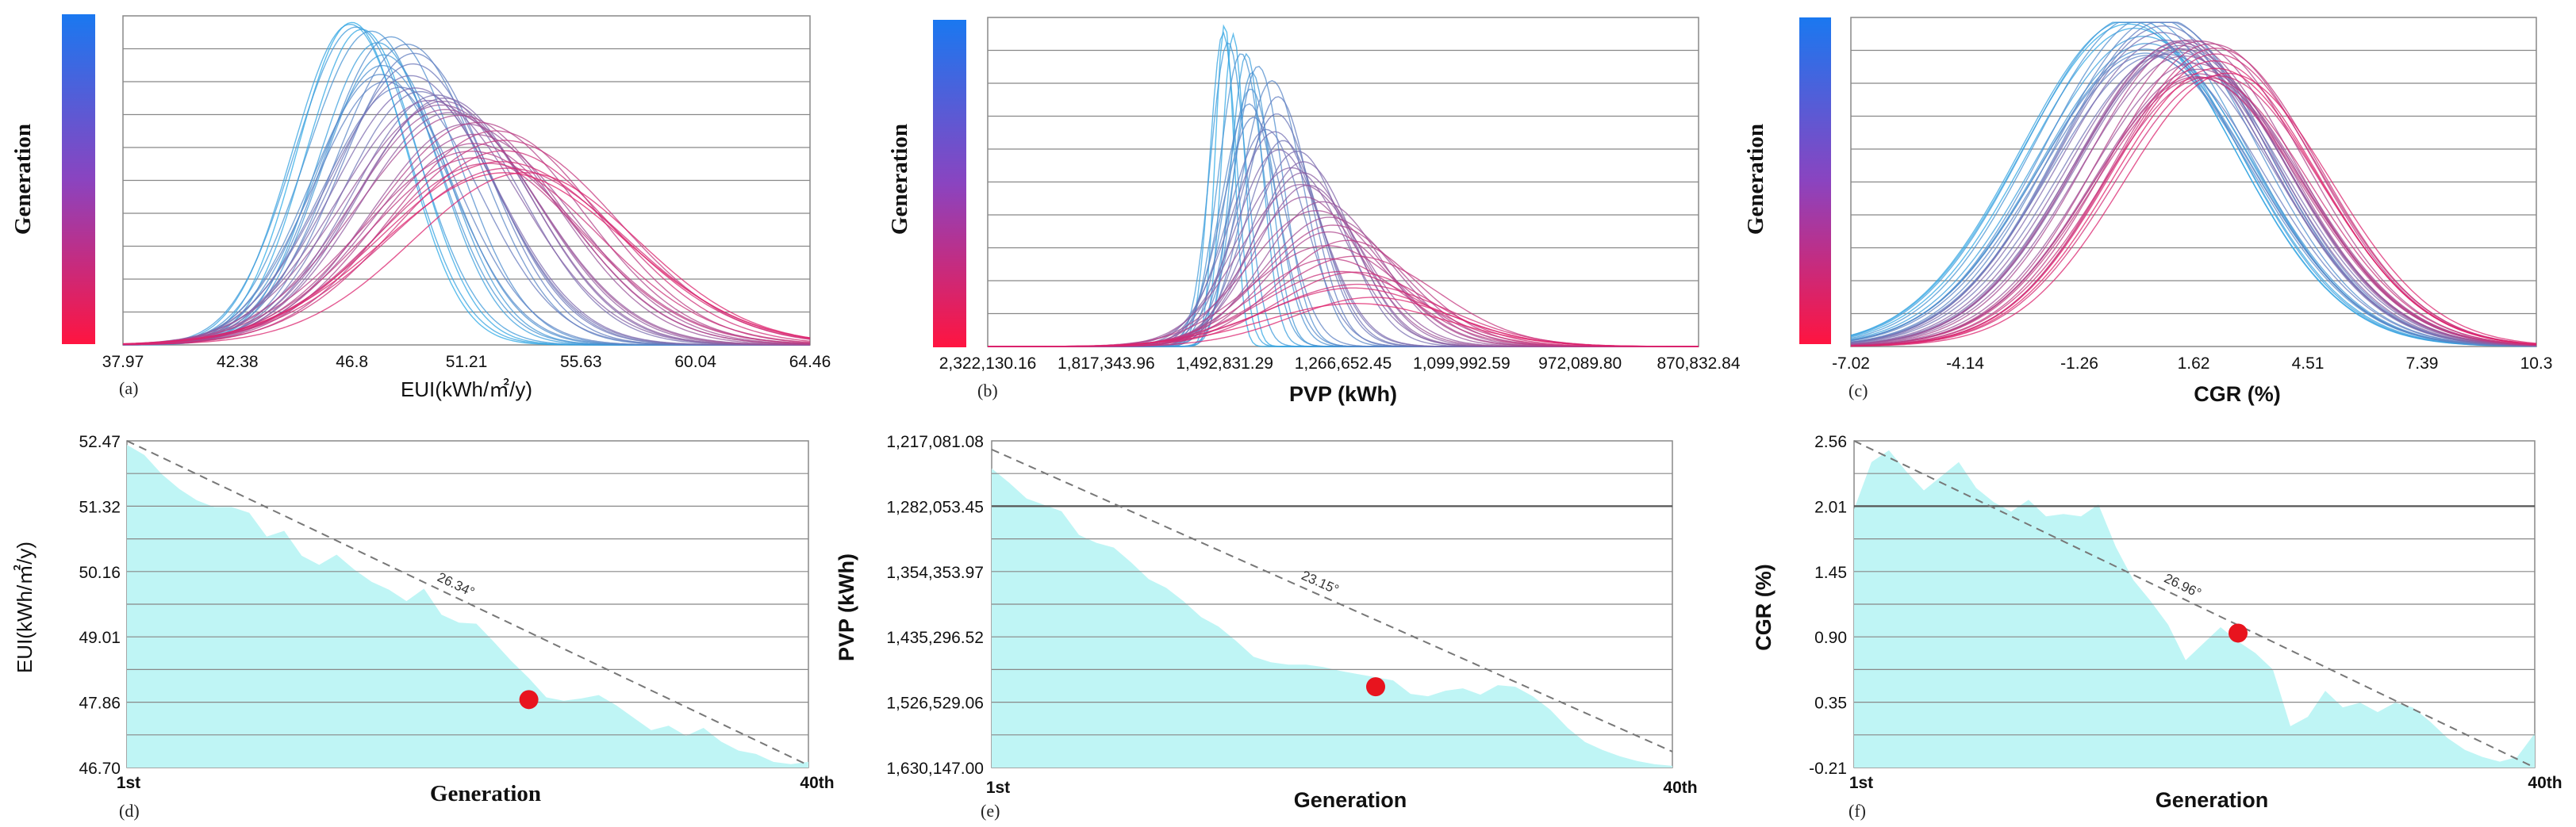 The width and height of the screenshot is (2576, 827). Describe the element at coordinates (1859, 391) in the screenshot. I see `panel-label-c: (c)` at that location.